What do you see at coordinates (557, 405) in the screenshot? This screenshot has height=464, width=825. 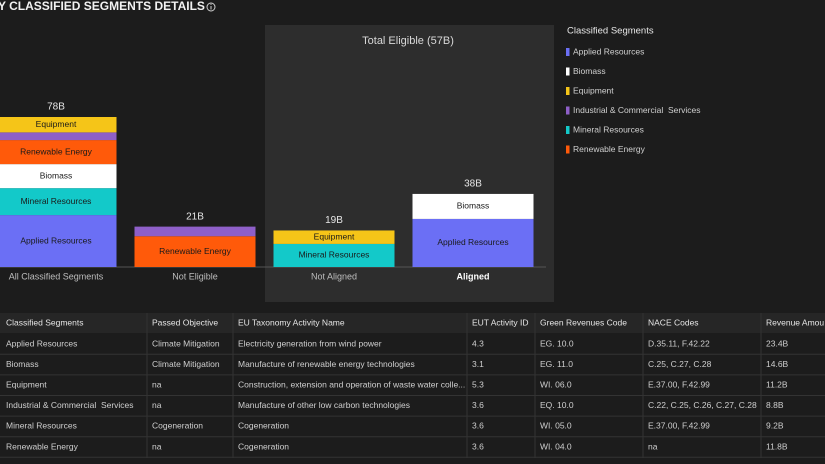 I see `table-cell: EQ. 10.0` at bounding box center [557, 405].